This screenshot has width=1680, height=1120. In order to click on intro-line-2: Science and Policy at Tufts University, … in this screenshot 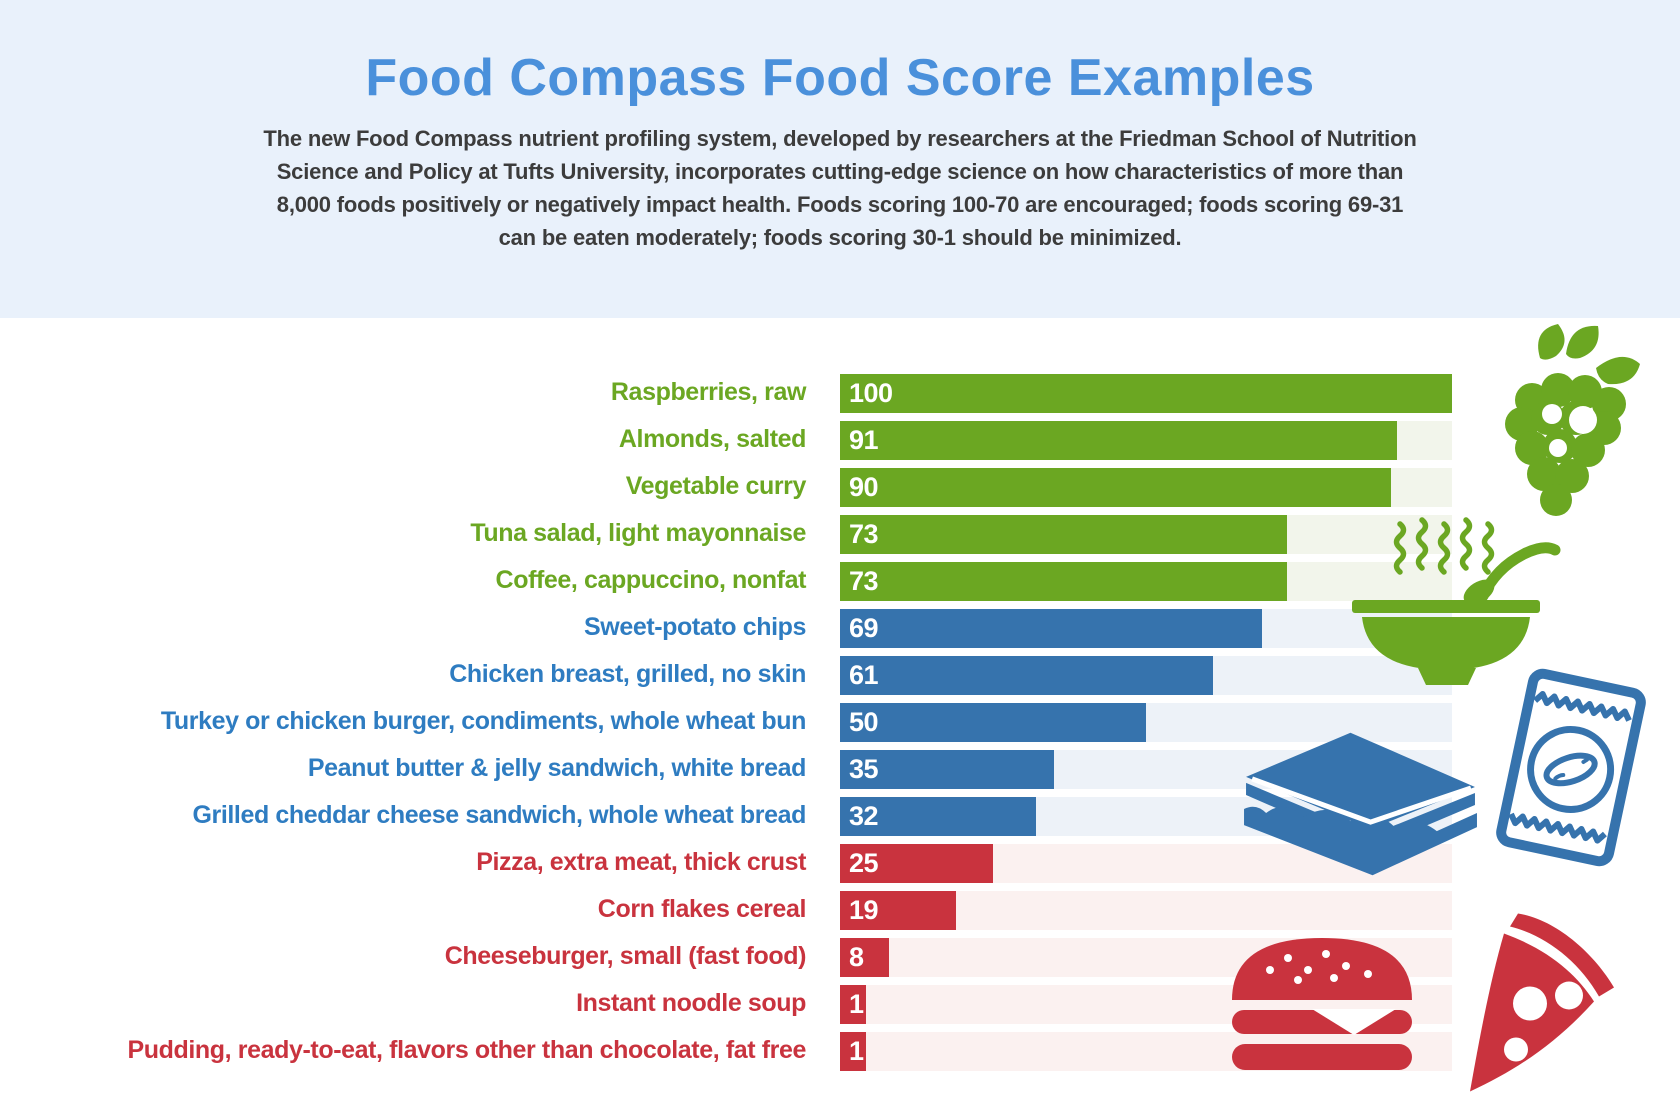, I will do `click(840, 171)`.